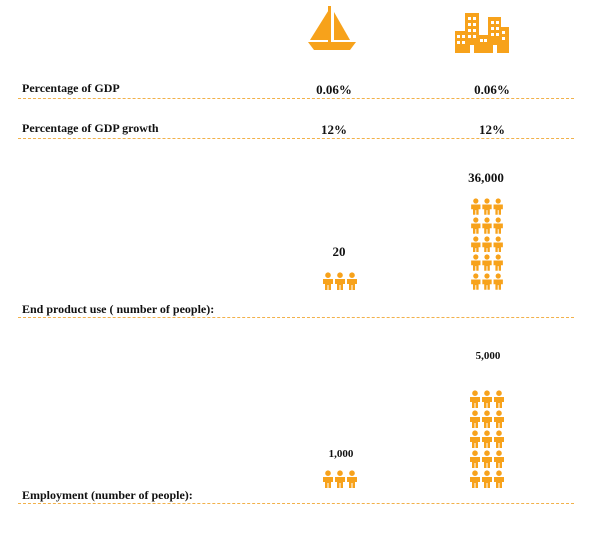  Describe the element at coordinates (334, 89) in the screenshot. I see `gdp-value-sailboat: 0.06%` at that location.